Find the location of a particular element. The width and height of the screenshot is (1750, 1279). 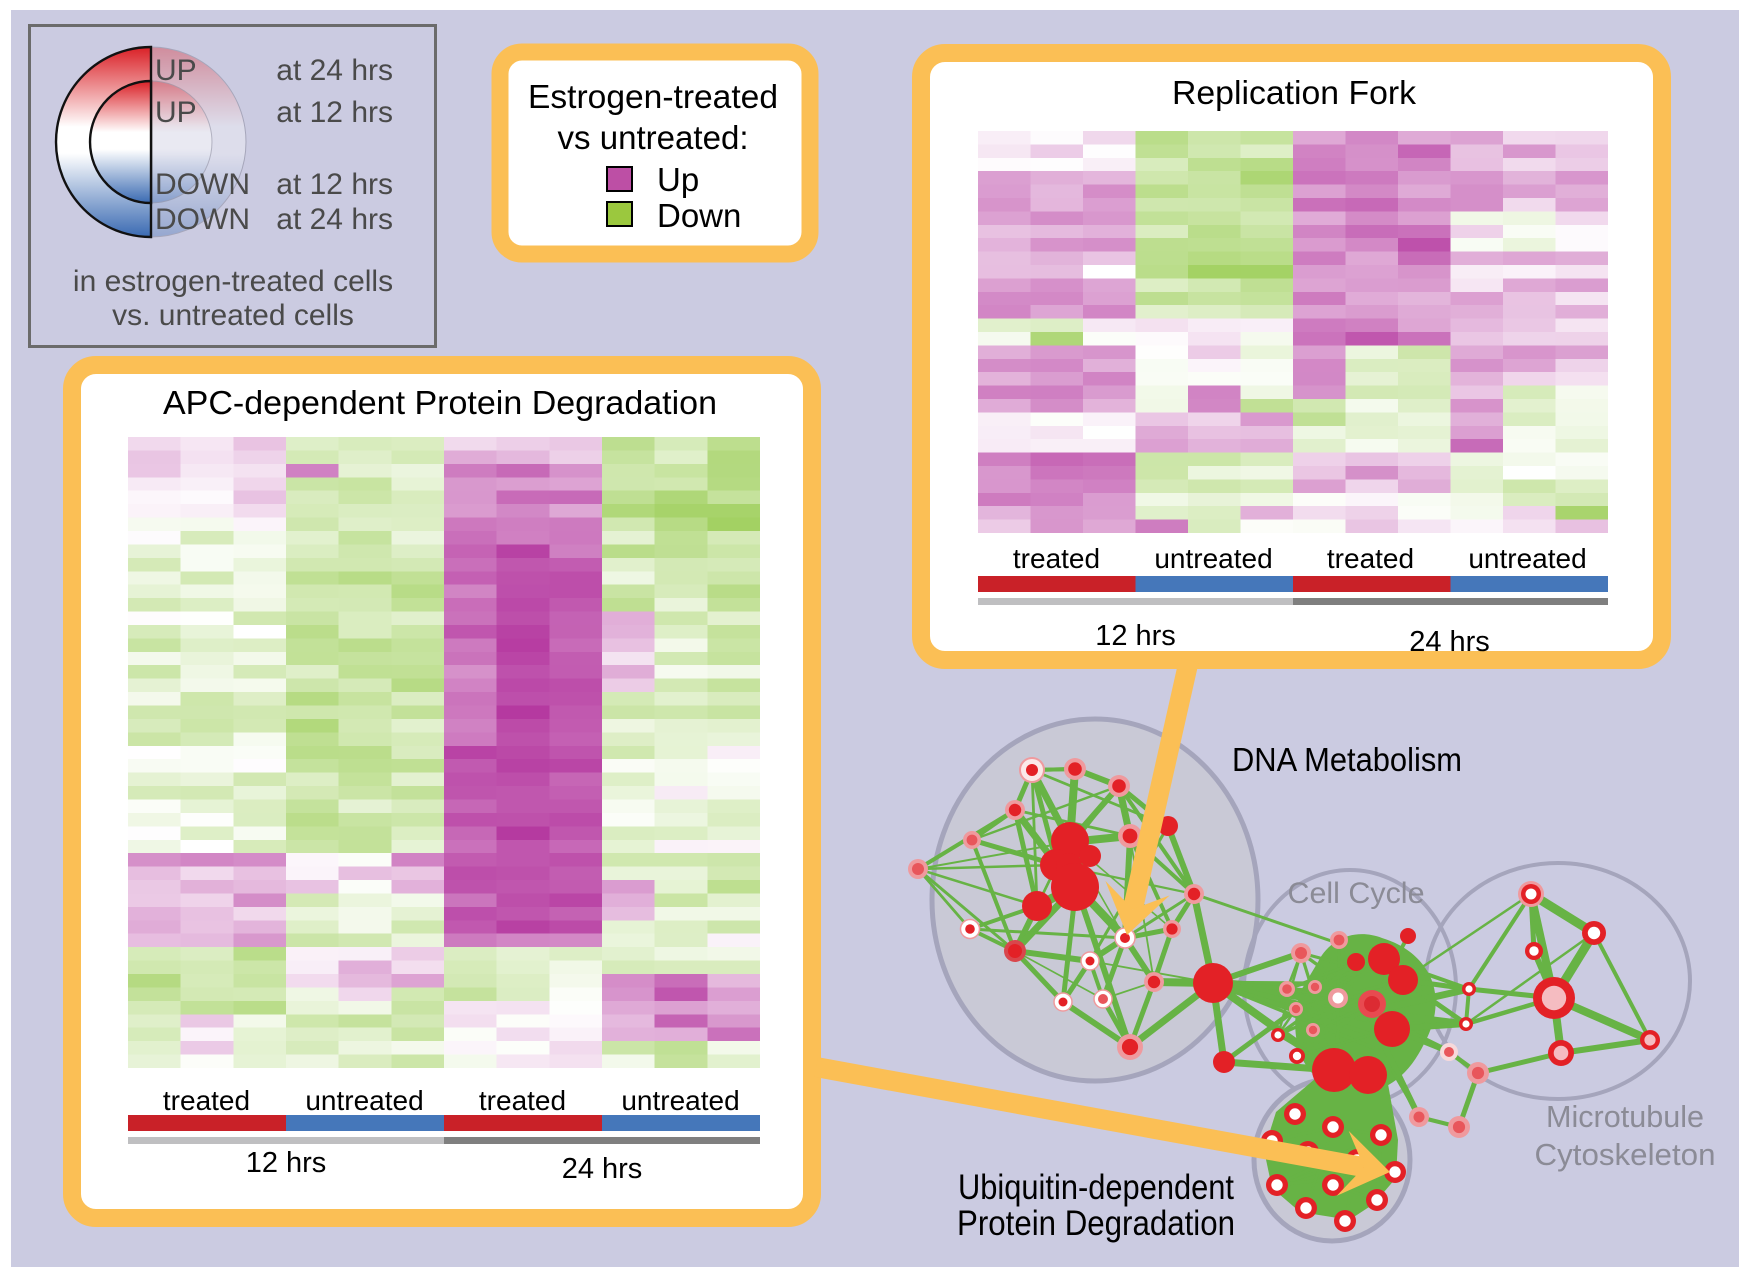

svg-text: Microtubule is located at coordinates (1625, 1116).